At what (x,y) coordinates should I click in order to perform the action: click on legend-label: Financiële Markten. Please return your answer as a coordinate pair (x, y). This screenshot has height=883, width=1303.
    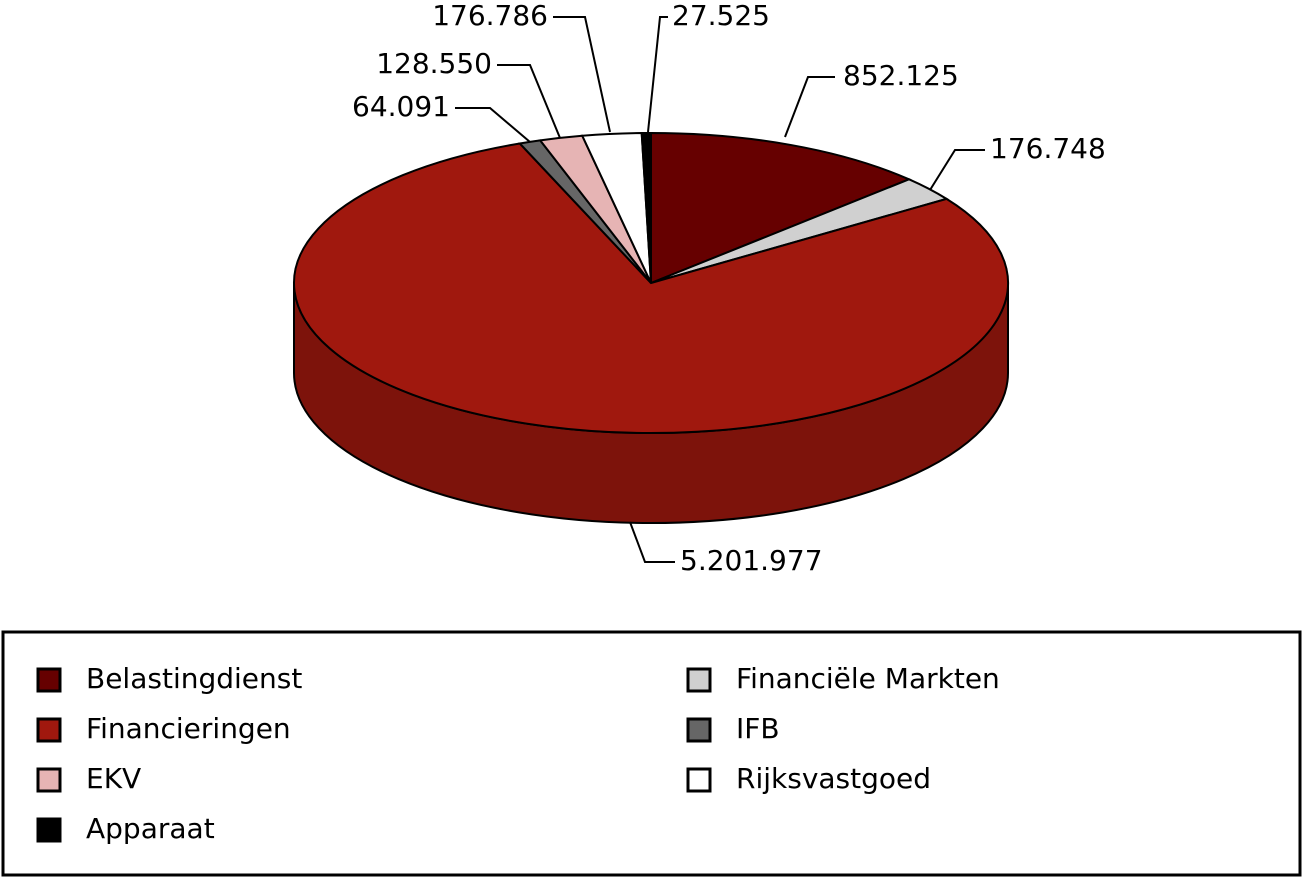
    Looking at the image, I should click on (868, 678).